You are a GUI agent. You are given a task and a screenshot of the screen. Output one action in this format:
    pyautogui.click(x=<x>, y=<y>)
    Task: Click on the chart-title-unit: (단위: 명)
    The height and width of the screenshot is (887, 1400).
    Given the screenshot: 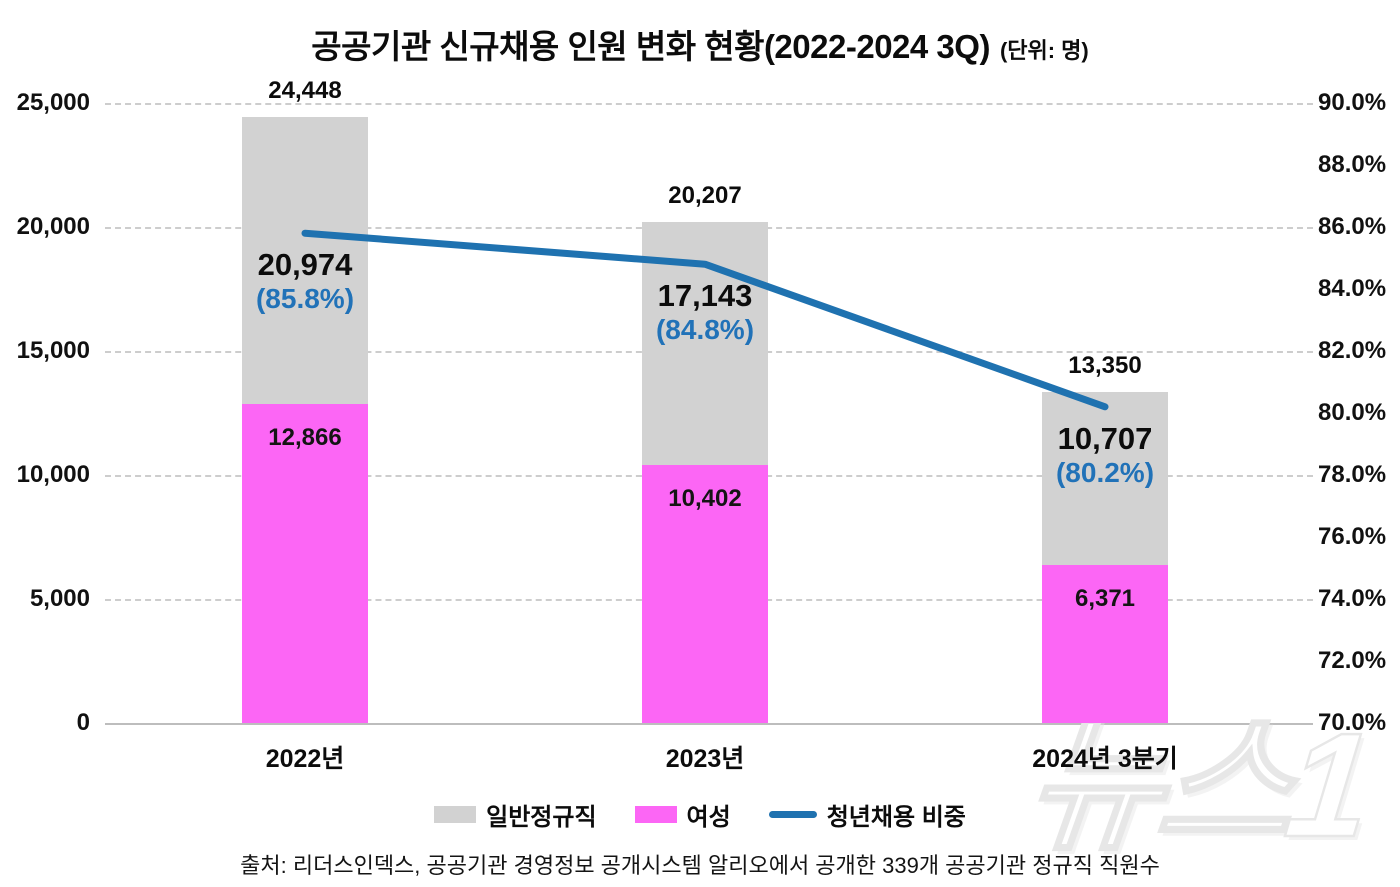 What is the action you would take?
    pyautogui.click(x=1044, y=50)
    